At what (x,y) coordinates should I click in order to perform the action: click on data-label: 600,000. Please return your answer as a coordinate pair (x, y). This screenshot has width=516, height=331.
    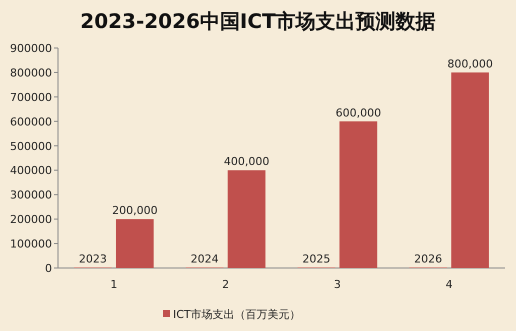
    Looking at the image, I should click on (359, 113).